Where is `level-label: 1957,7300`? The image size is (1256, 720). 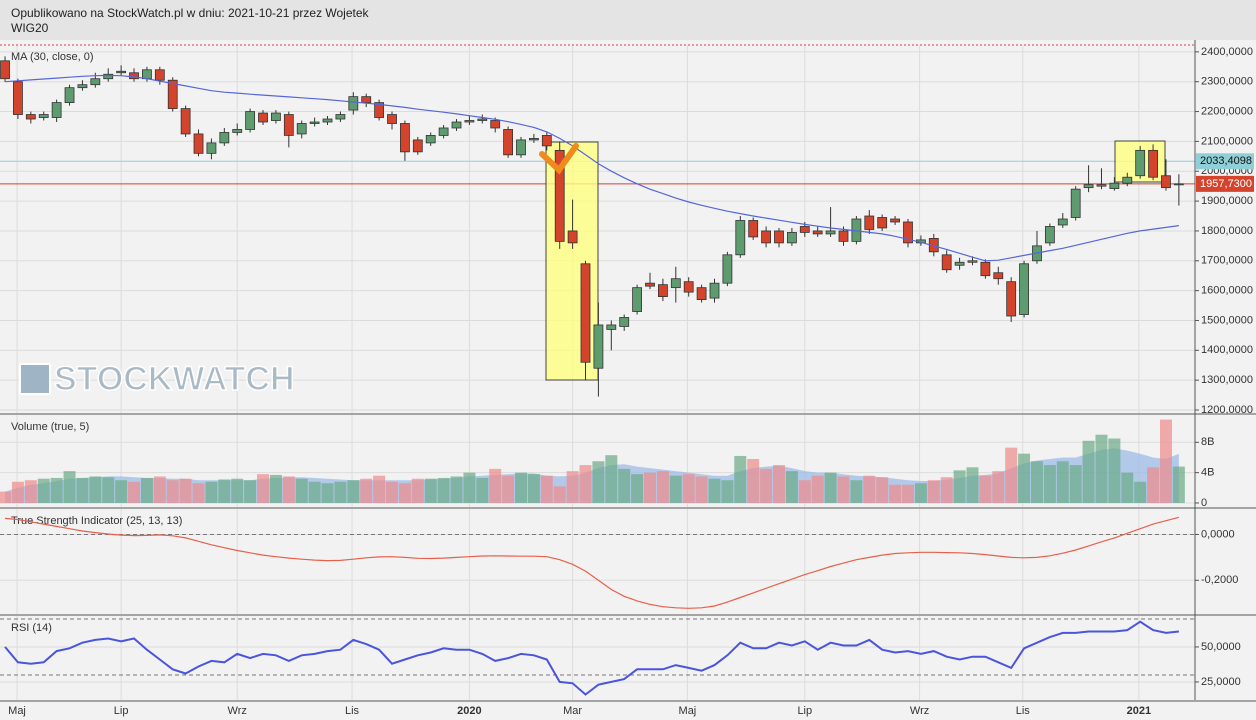 level-label: 1957,7300 is located at coordinates (1226, 184).